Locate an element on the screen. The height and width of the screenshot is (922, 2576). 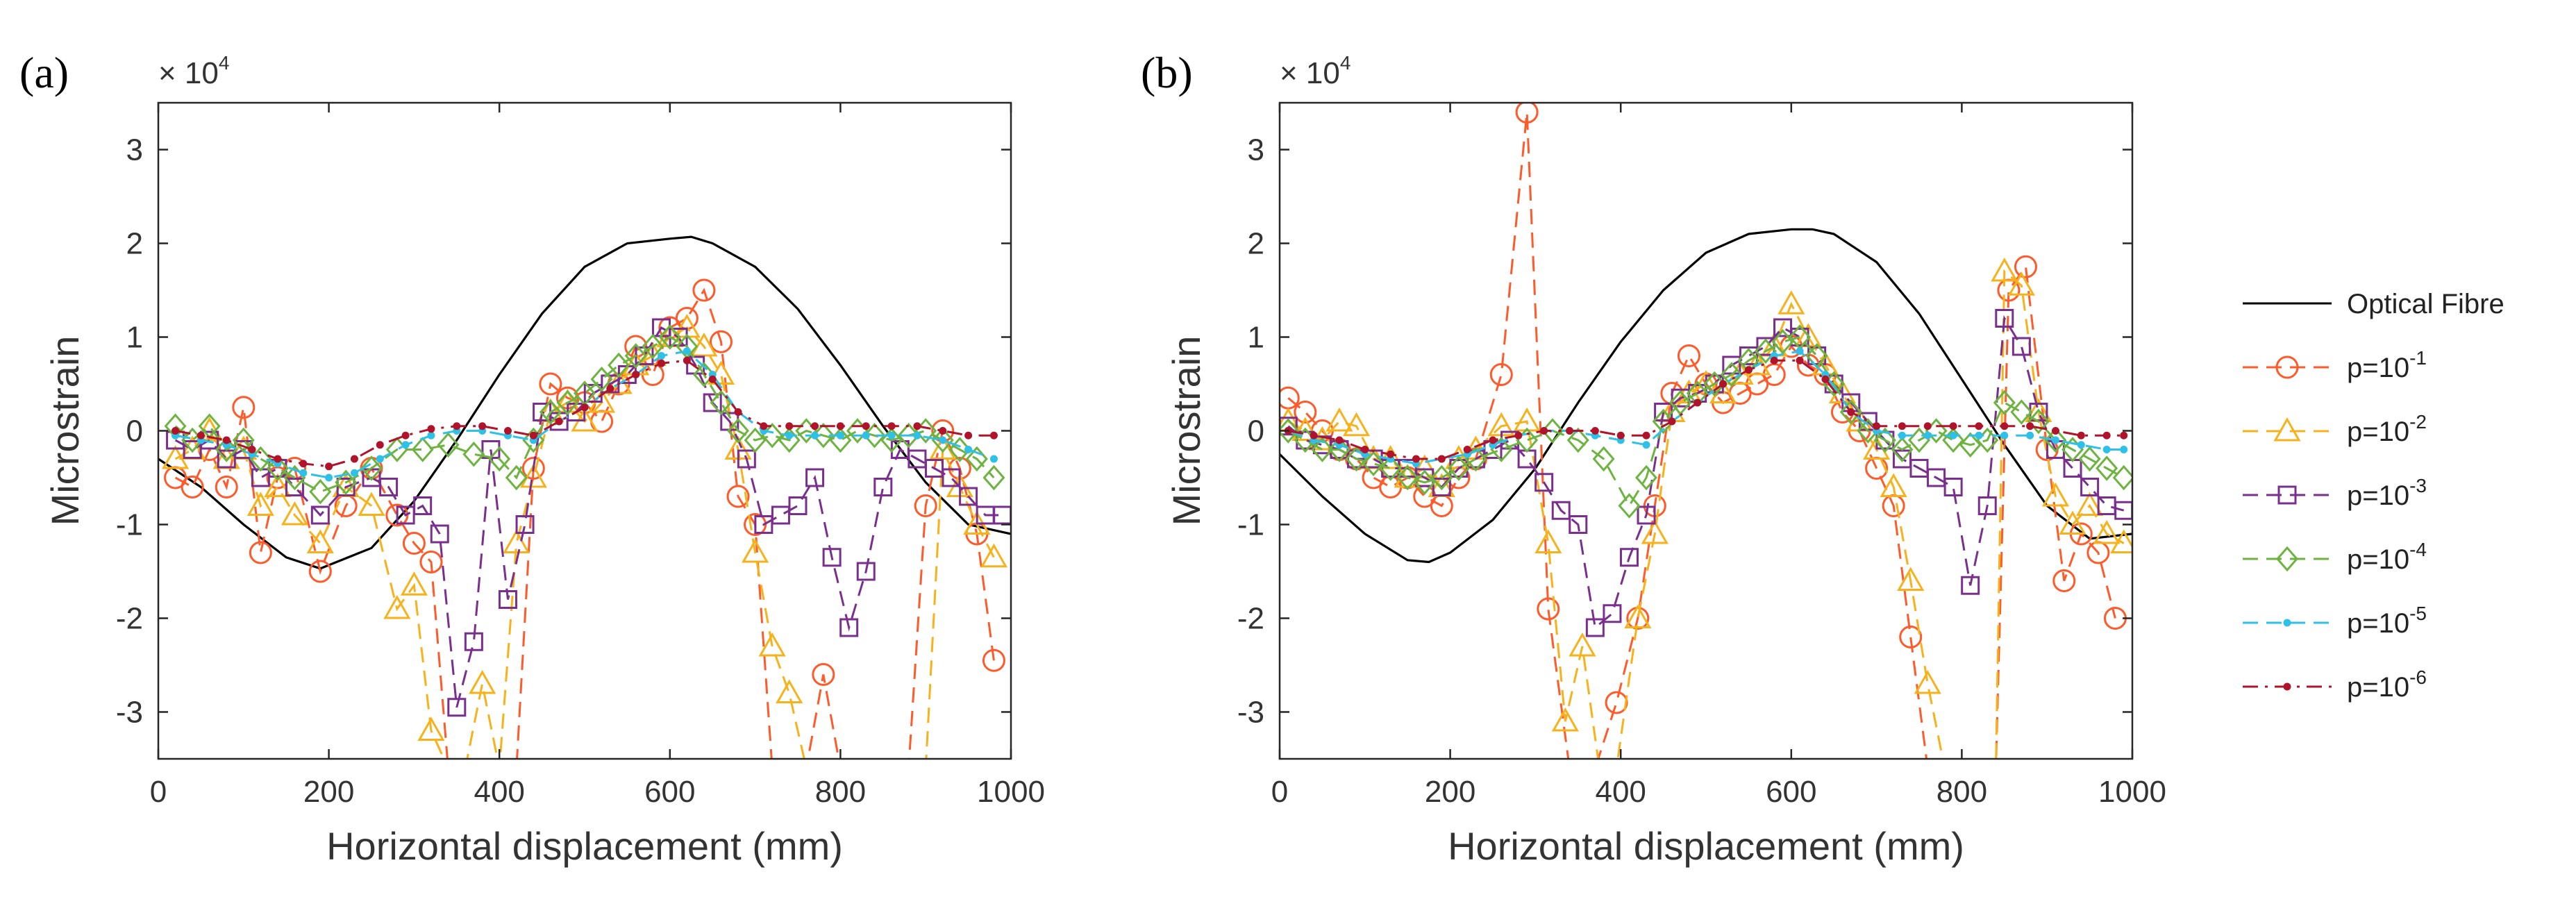
x-tick-label: 0 is located at coordinates (1279, 792).